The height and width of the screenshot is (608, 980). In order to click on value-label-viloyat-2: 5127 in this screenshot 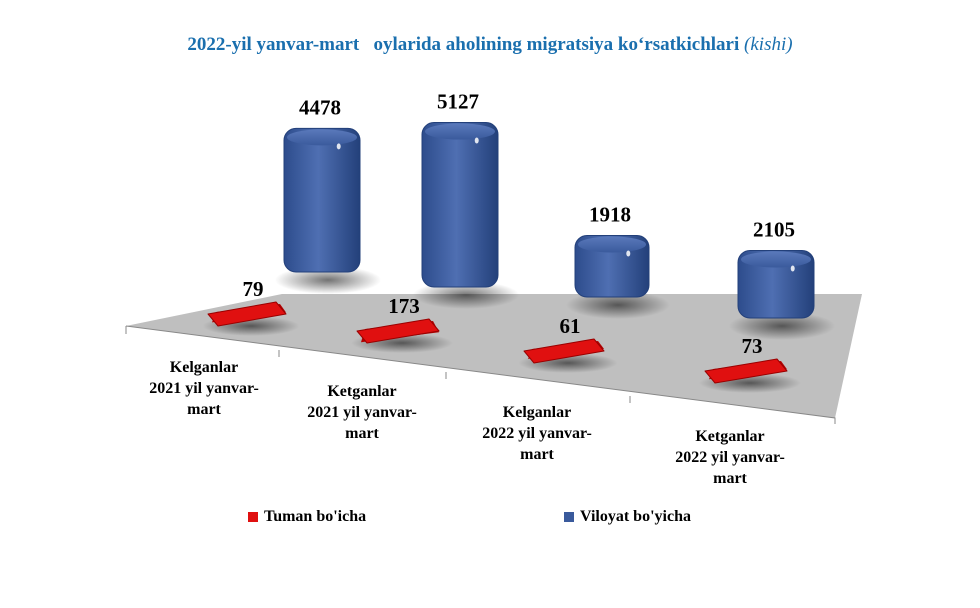, I will do `click(458, 102)`.